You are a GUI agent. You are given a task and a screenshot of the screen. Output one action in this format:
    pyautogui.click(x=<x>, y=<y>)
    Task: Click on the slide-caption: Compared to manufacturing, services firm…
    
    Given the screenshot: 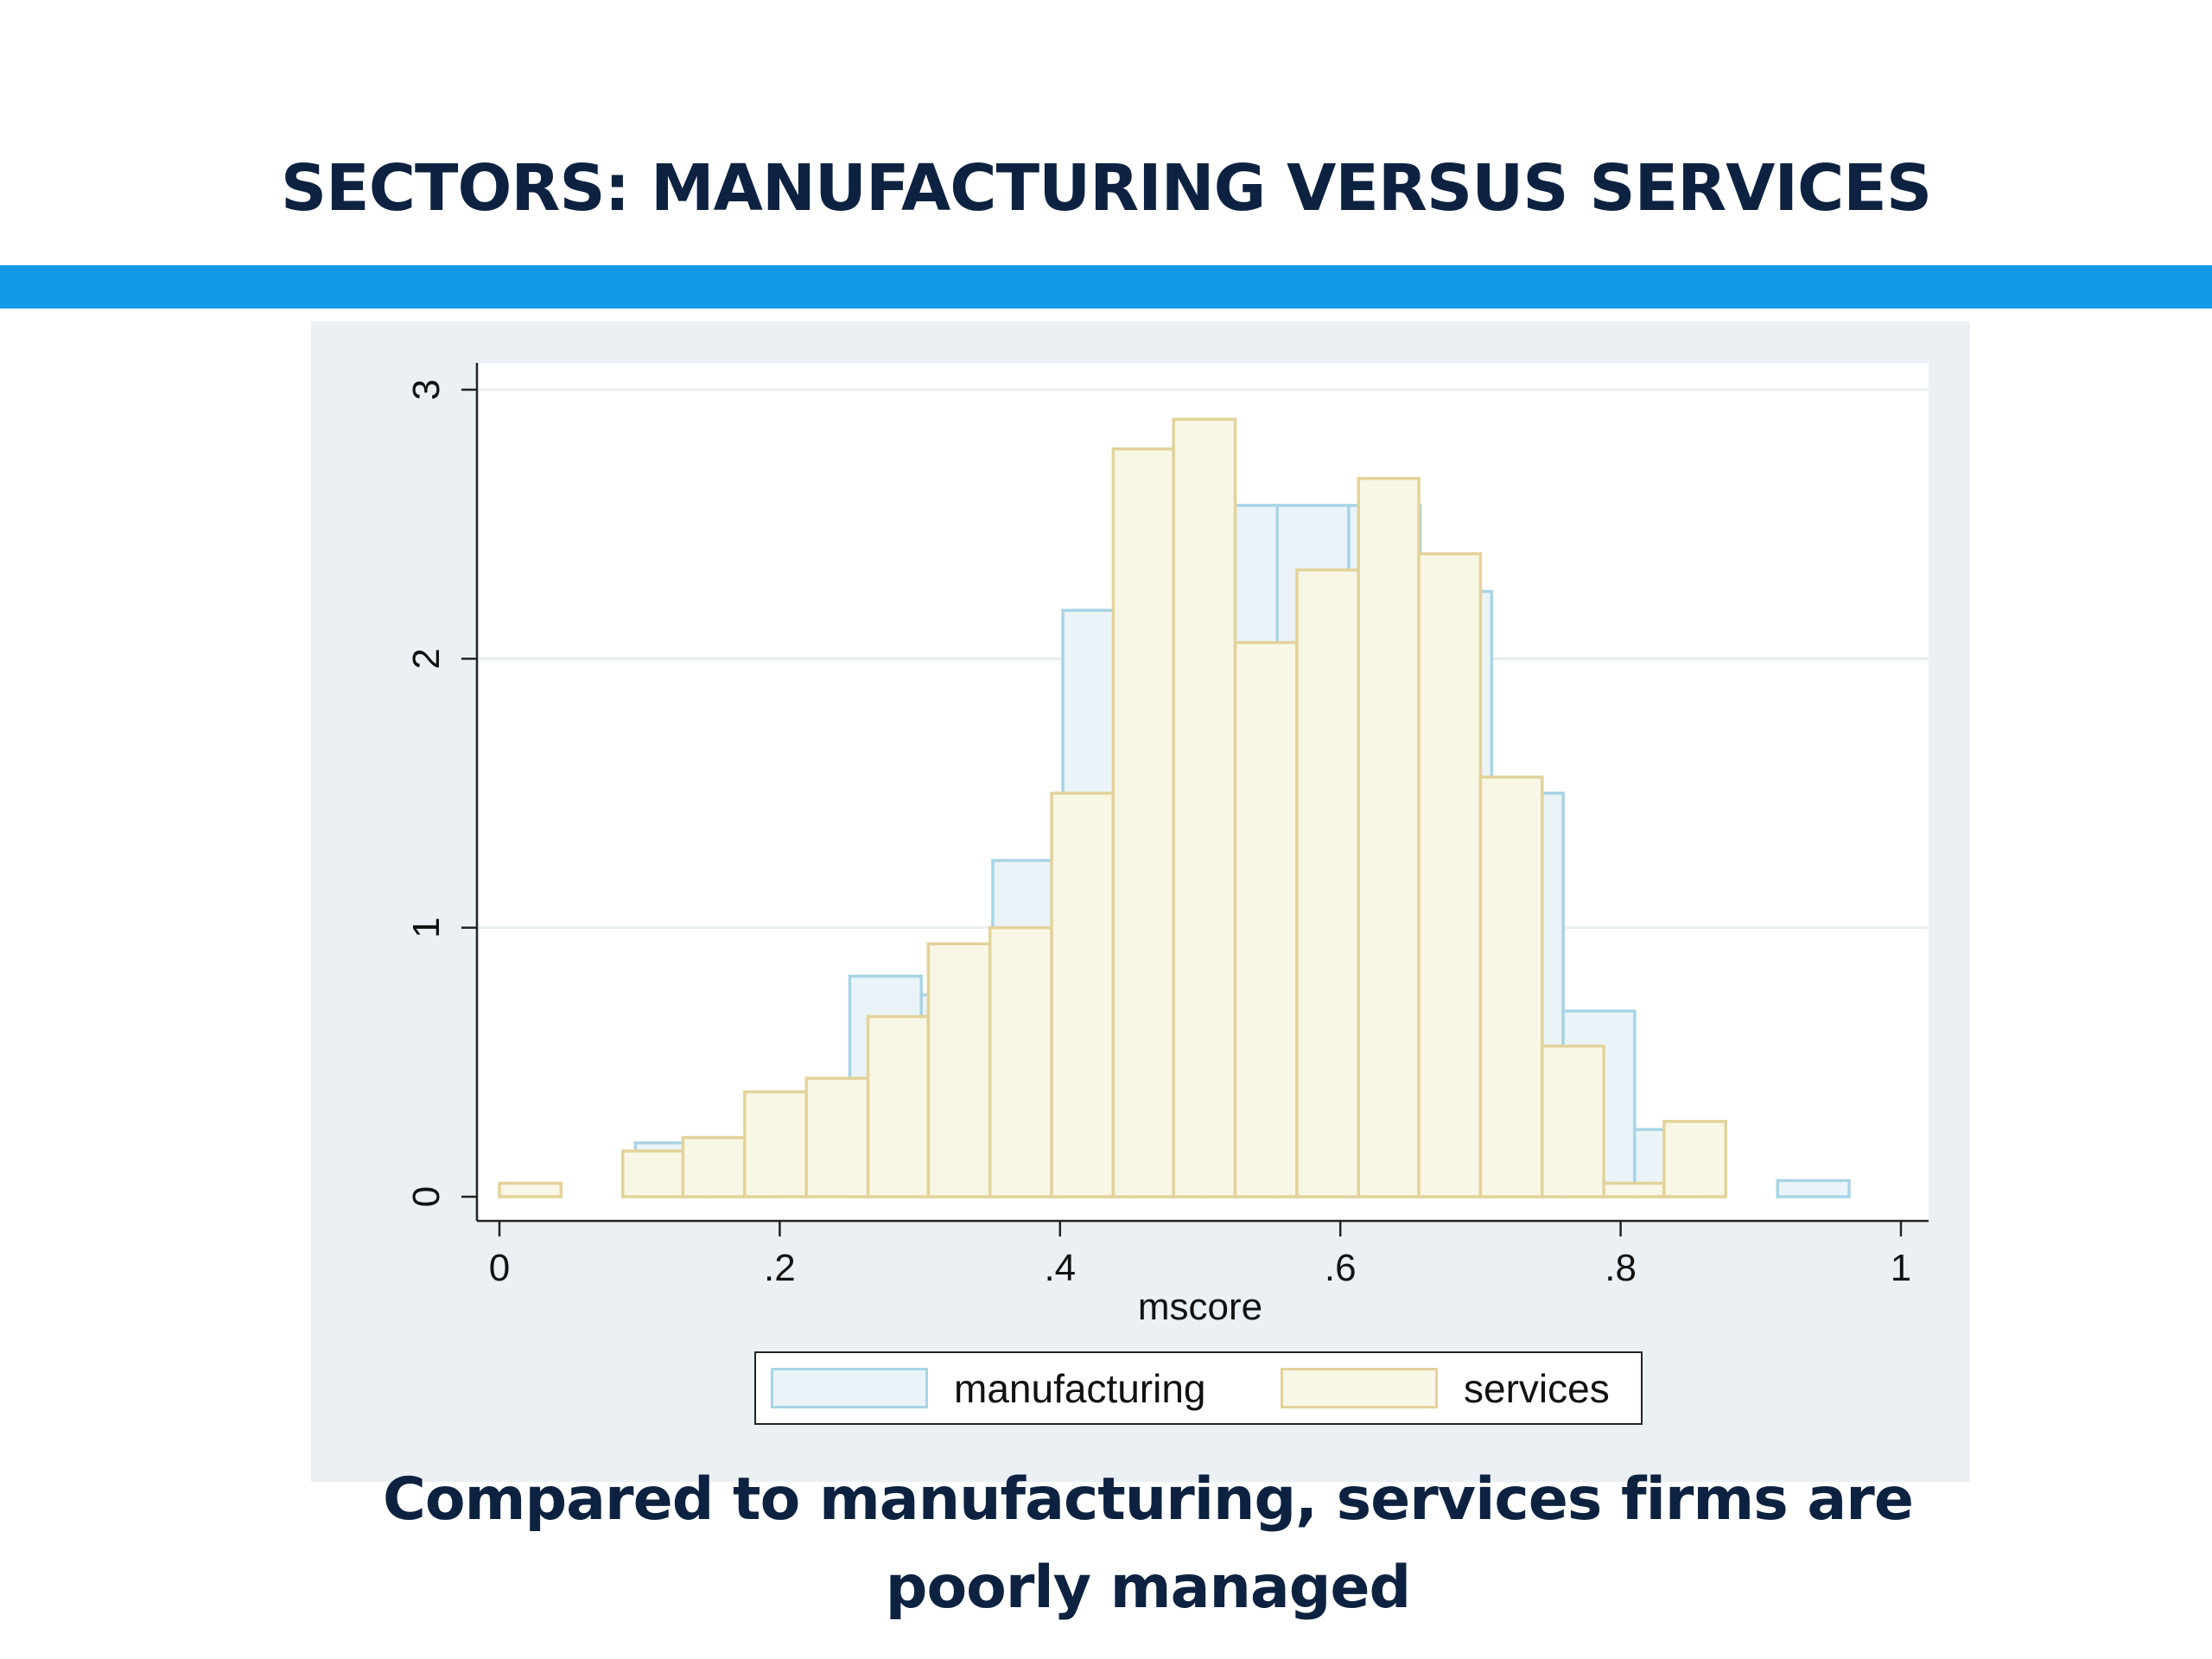 What is the action you would take?
    pyautogui.click(x=1148, y=1543)
    